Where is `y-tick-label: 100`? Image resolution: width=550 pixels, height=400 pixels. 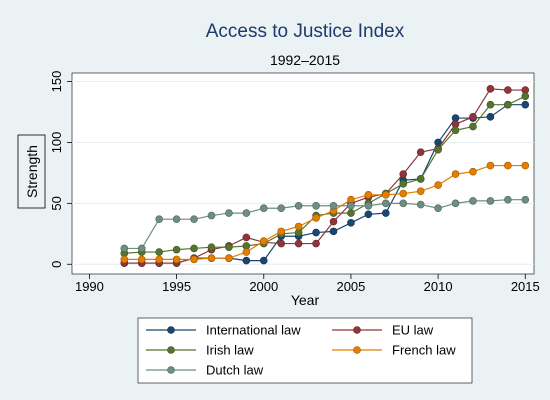
y-tick-label: 100 is located at coordinates (56, 143).